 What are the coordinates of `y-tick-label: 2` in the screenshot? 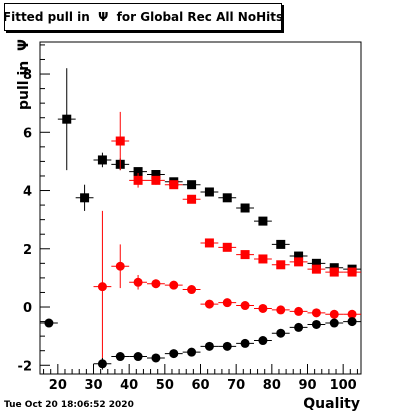 It's located at (27, 250).